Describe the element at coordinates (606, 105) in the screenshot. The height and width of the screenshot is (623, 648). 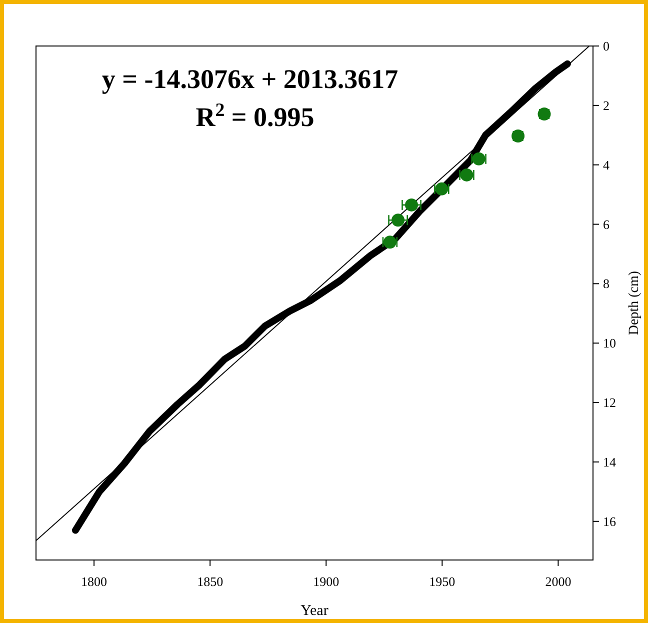
I see `y-tick-label: 2` at that location.